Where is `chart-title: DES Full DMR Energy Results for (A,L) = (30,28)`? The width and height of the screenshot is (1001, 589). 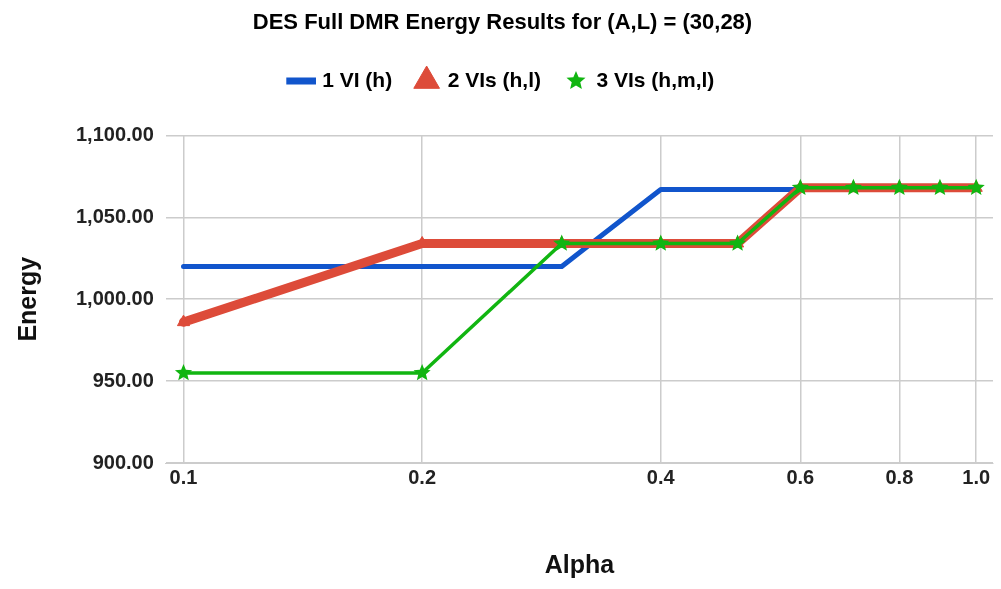 chart-title: DES Full DMR Energy Results for (A,L) = (30,28) is located at coordinates (502, 22).